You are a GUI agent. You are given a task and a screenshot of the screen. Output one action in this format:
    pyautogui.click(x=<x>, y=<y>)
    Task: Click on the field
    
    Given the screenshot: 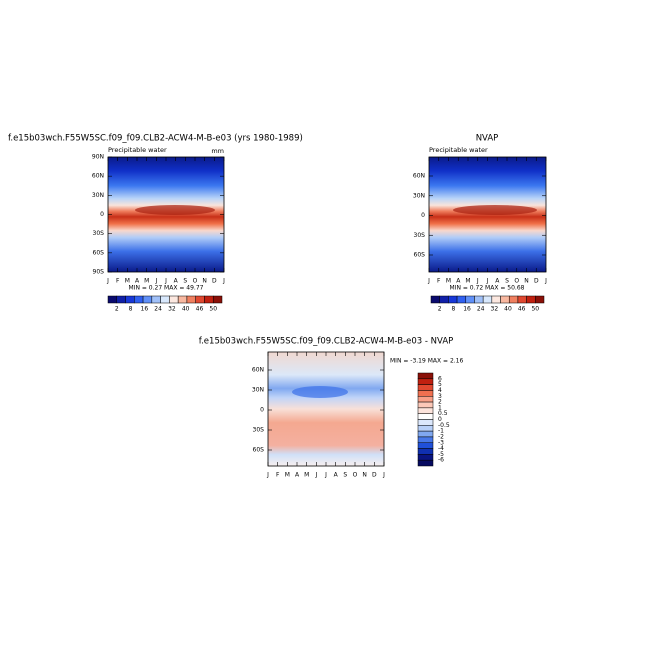 What is the action you would take?
    pyautogui.click(x=326, y=409)
    